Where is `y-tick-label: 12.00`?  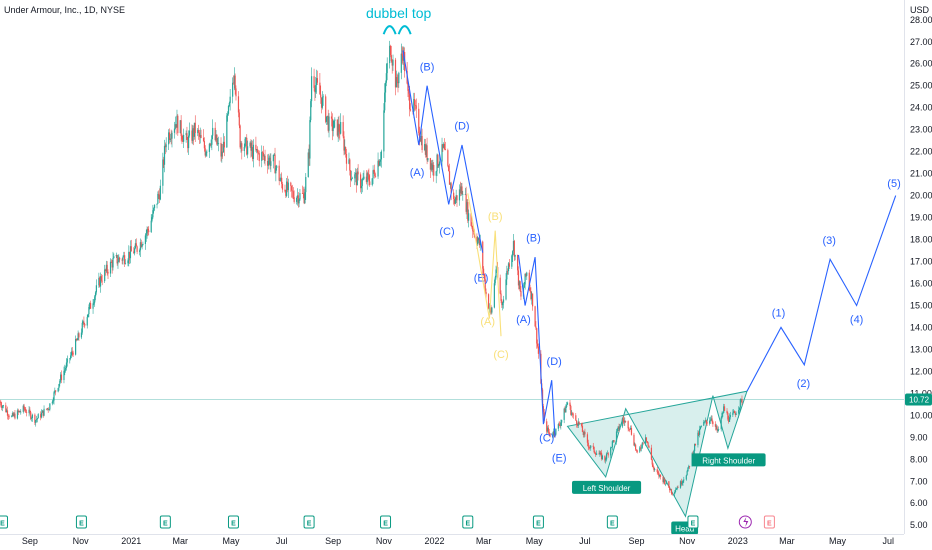
y-tick-label: 12.00 is located at coordinates (921, 371).